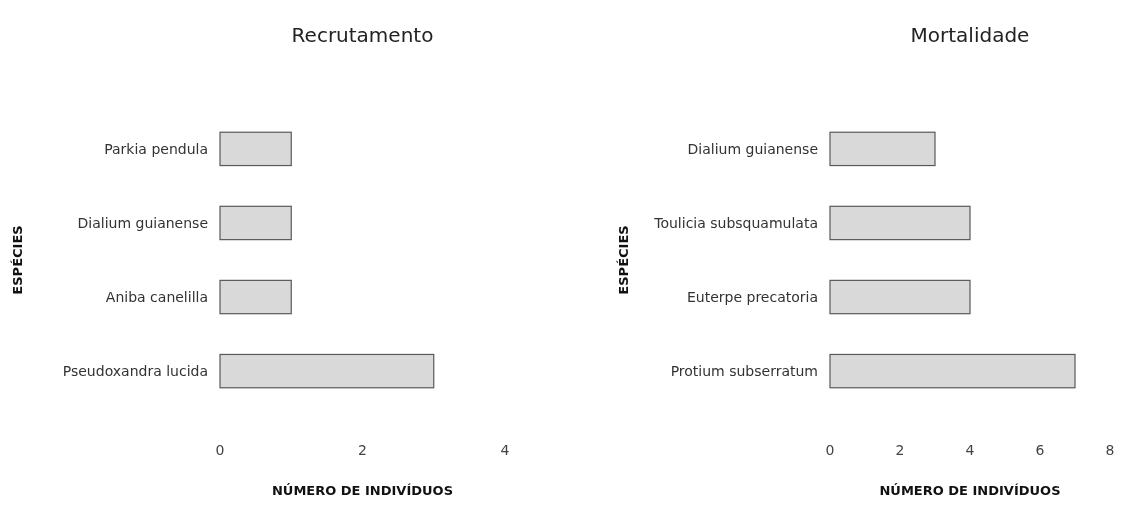  What do you see at coordinates (744, 371) in the screenshot?
I see `y-tick-label: Protium subserratum` at bounding box center [744, 371].